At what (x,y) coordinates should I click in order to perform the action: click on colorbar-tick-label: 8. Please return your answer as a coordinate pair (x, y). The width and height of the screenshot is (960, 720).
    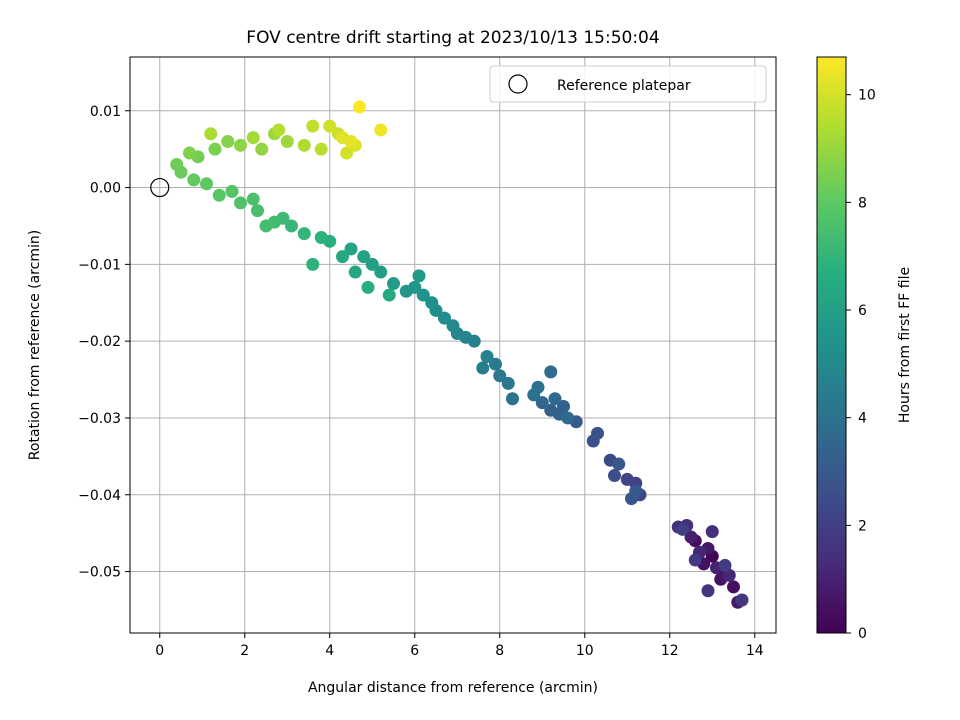
    Looking at the image, I should click on (862, 203).